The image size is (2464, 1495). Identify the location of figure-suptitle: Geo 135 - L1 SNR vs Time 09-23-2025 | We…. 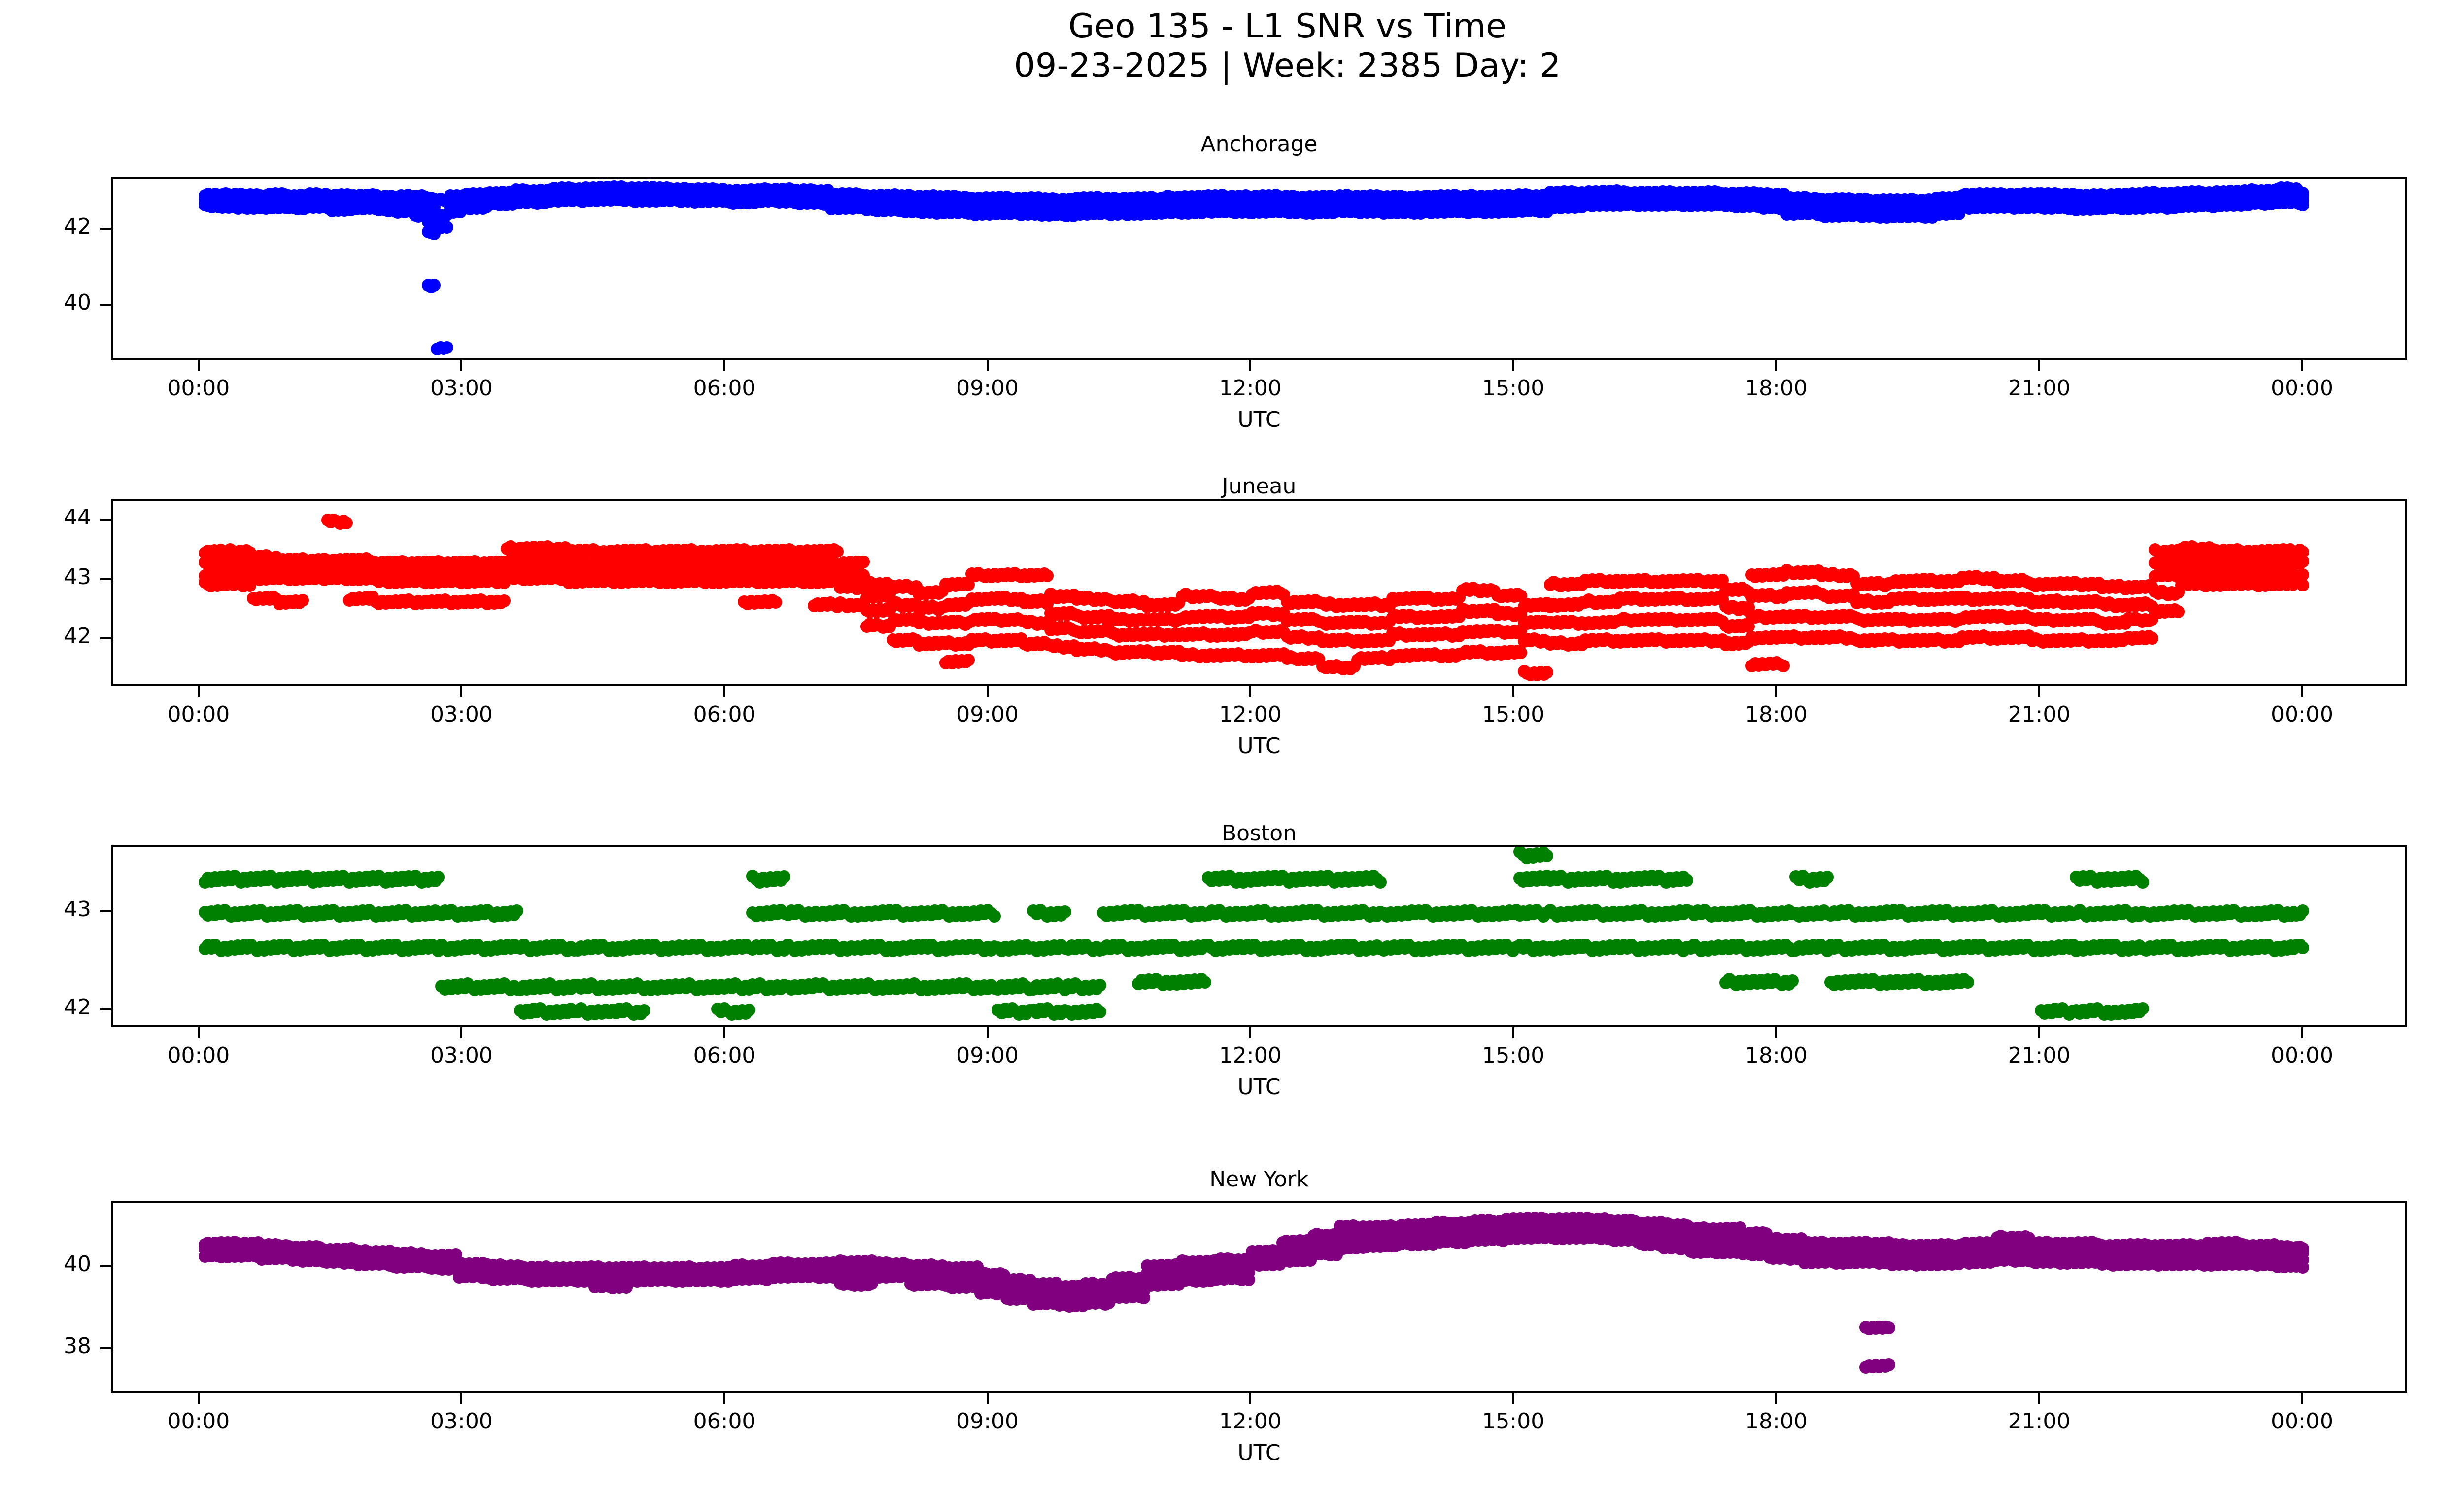
(1232, 46).